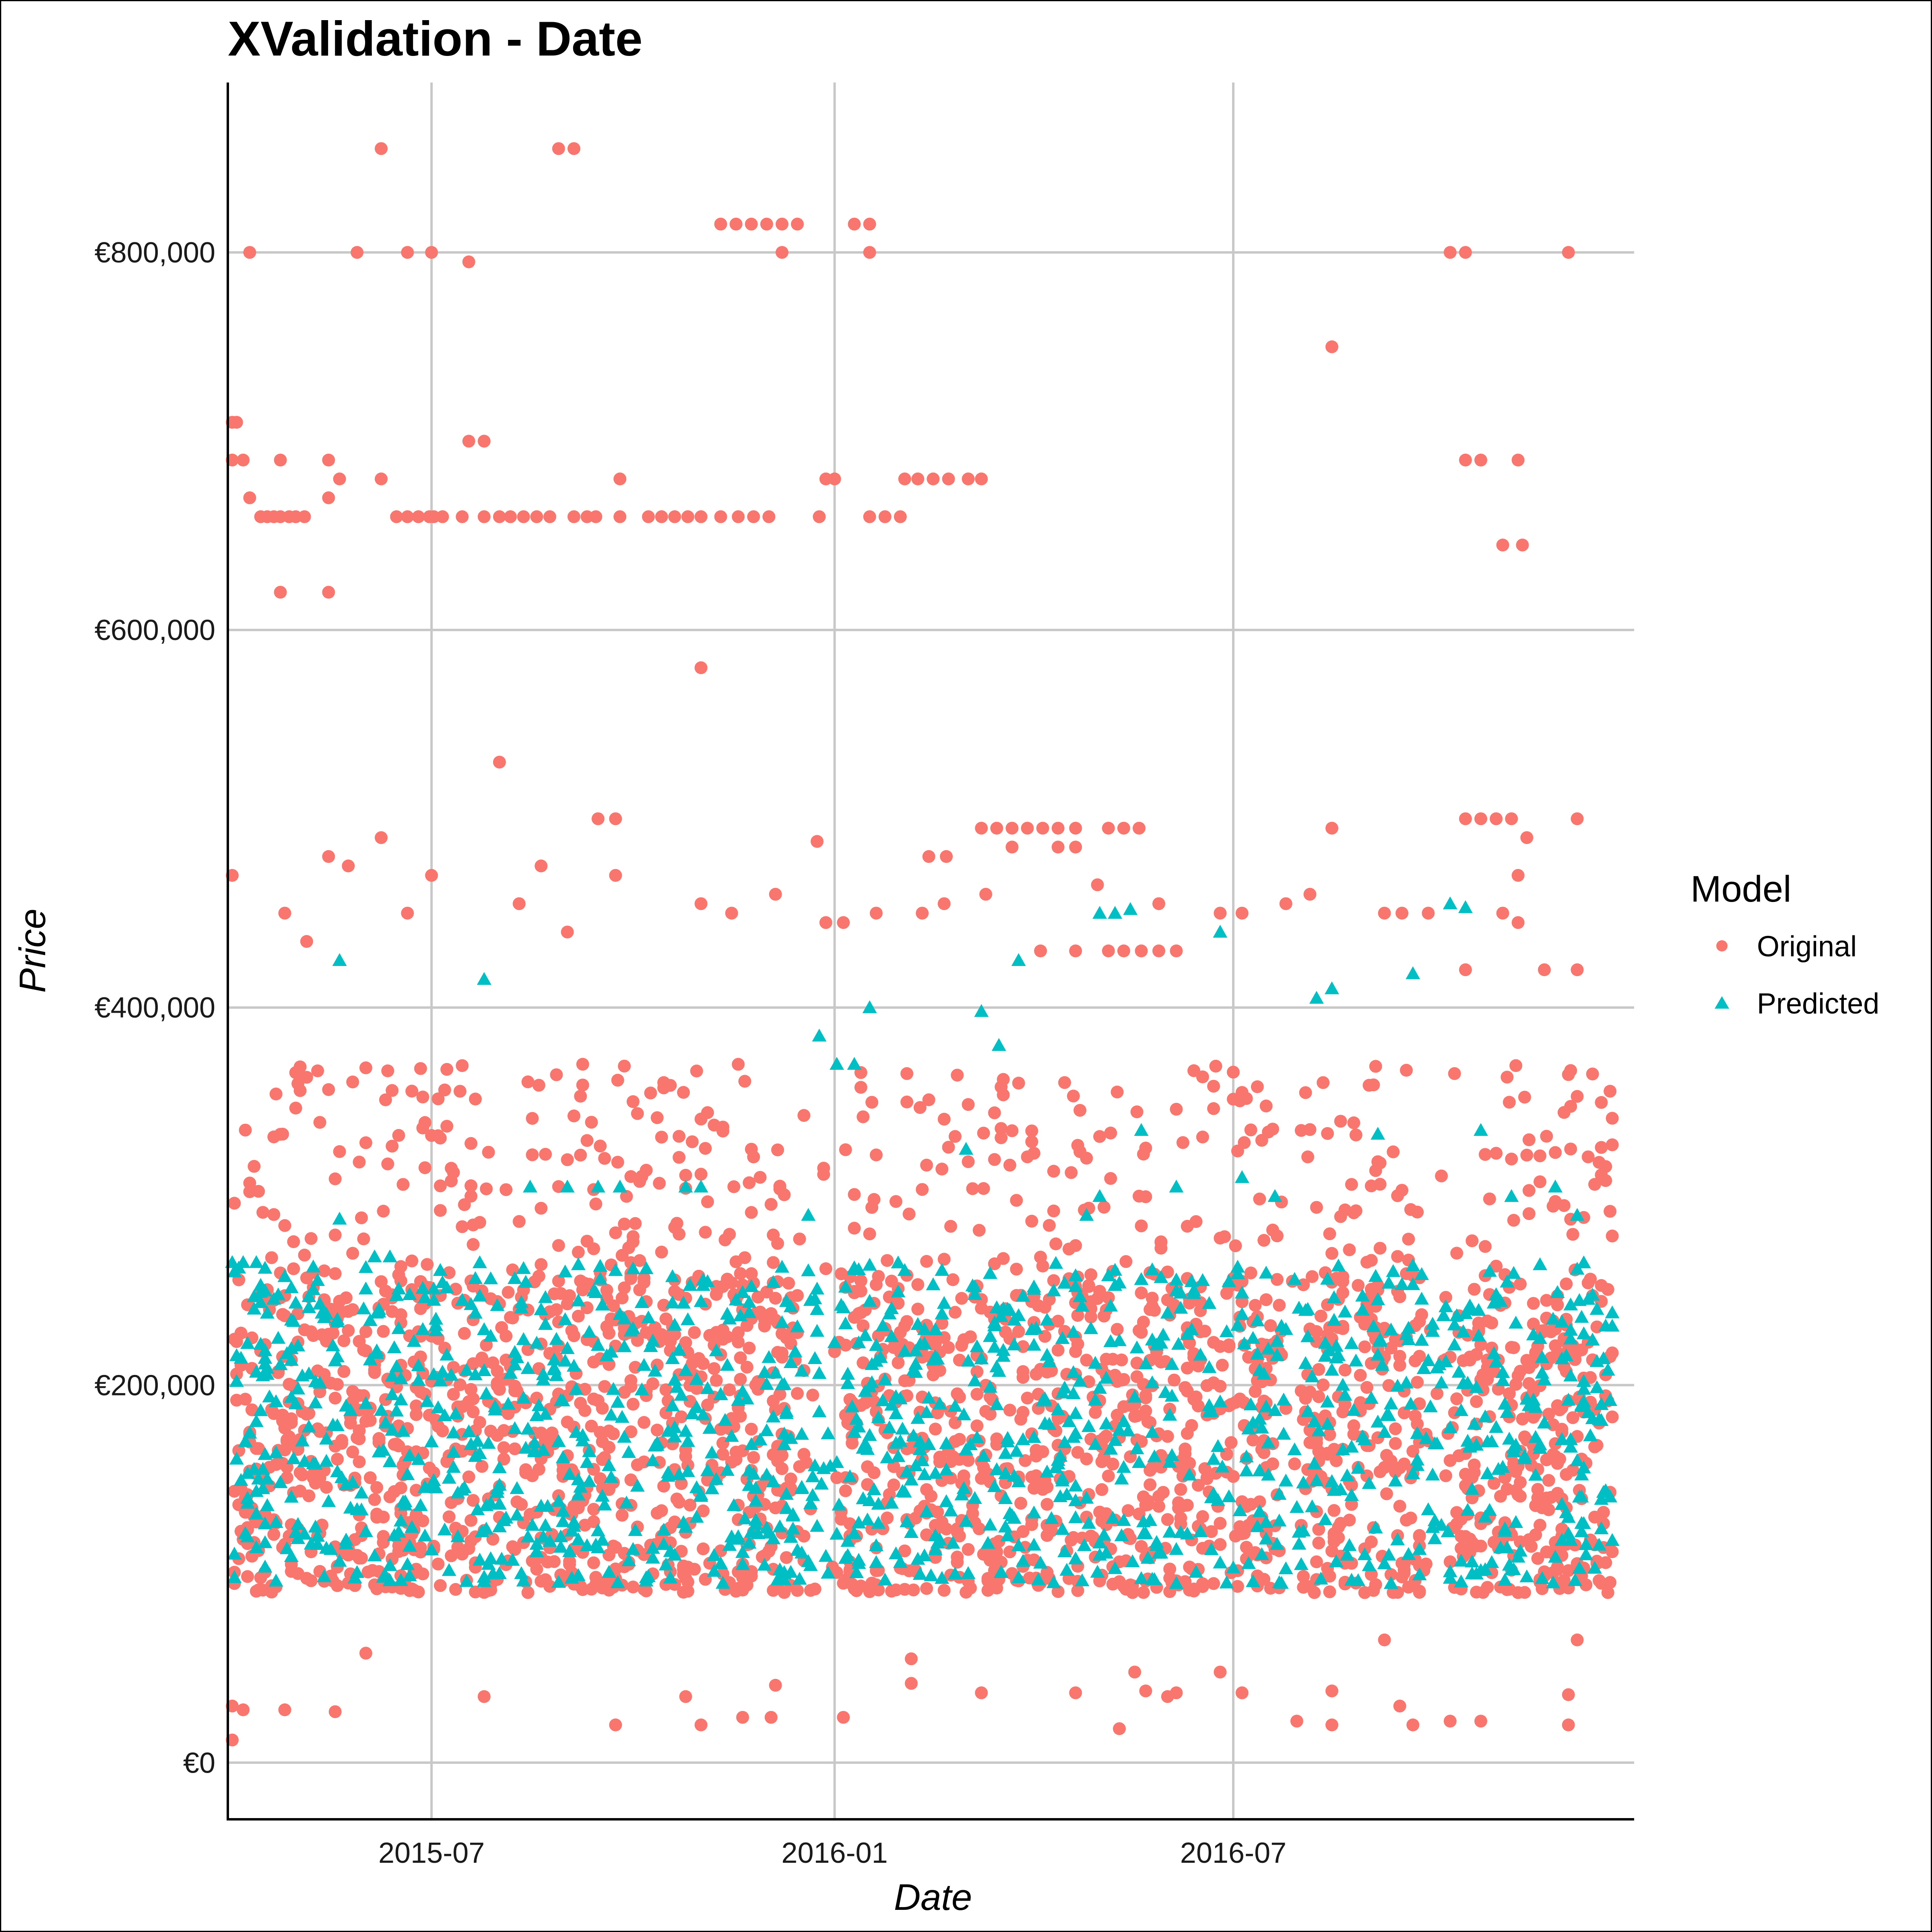  Describe the element at coordinates (155, 630) in the screenshot. I see `y-tick-label: €600,000` at that location.